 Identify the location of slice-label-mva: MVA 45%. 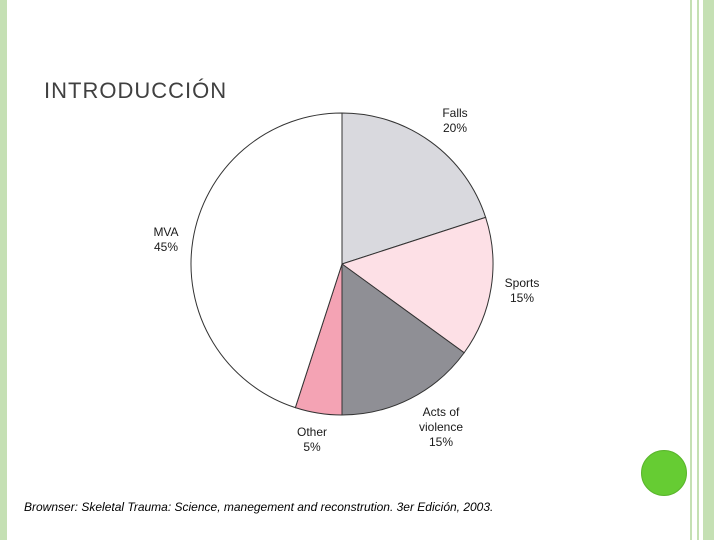
(165, 239).